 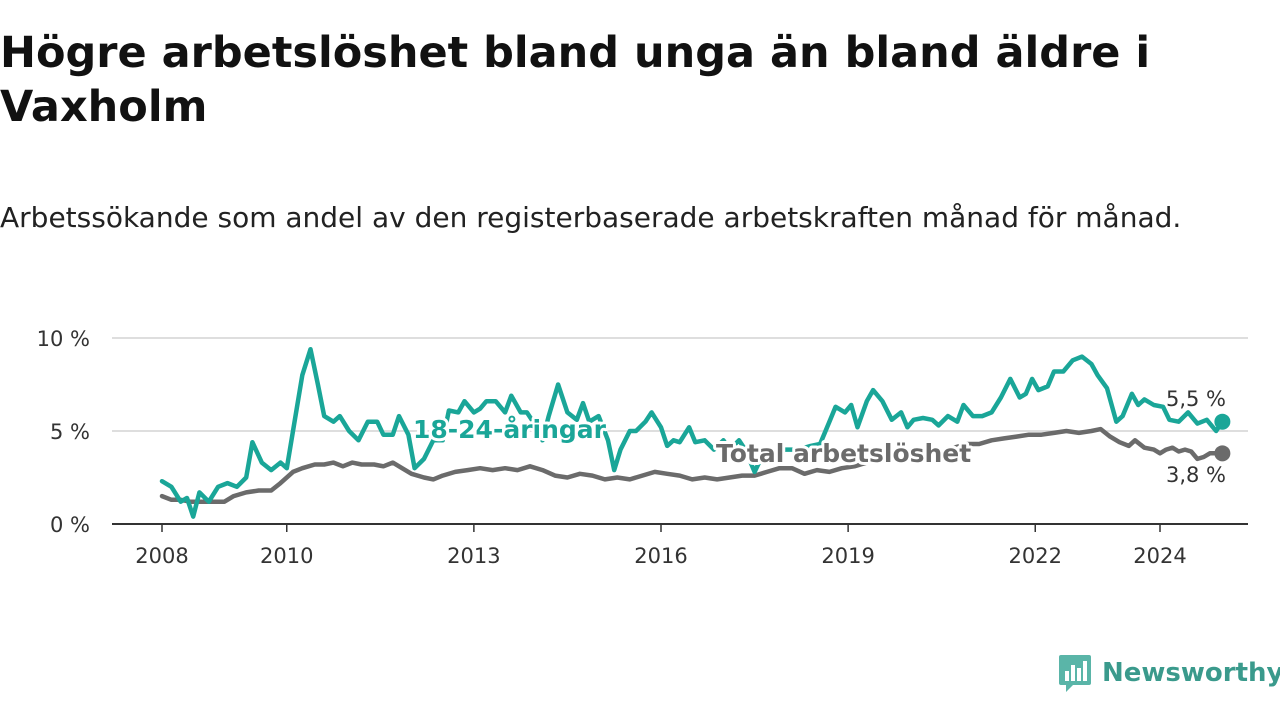 I want to click on brand-logo: Newsworthy, so click(x=1169, y=673).